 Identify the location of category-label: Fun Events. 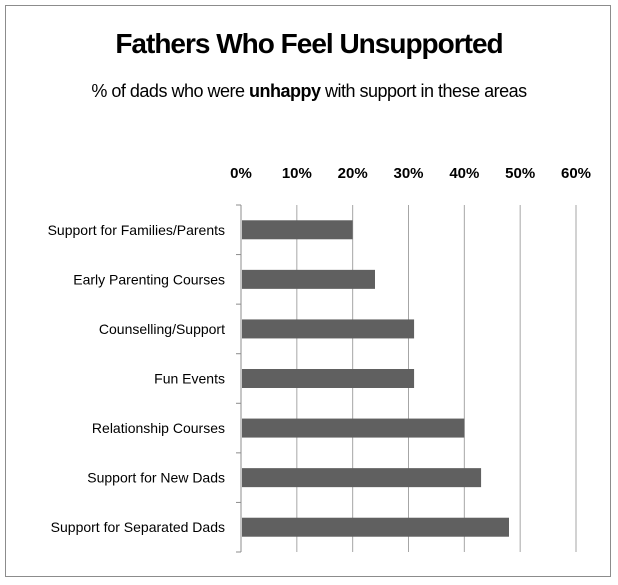
(189, 379).